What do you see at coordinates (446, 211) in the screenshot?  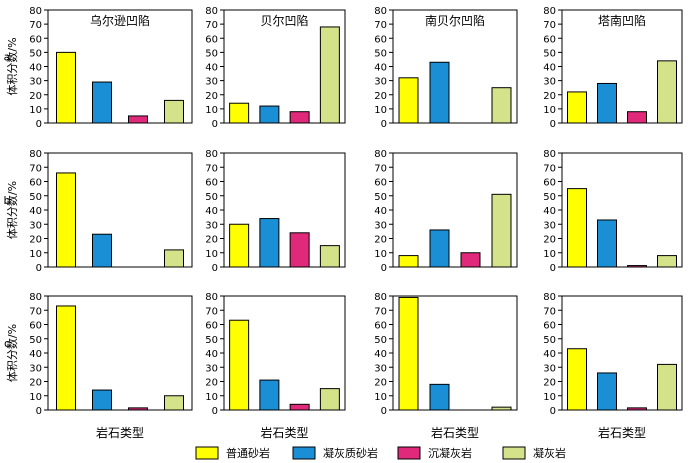 I see `panel-b-3: 0 10 20 30 40 50 60 70 80` at bounding box center [446, 211].